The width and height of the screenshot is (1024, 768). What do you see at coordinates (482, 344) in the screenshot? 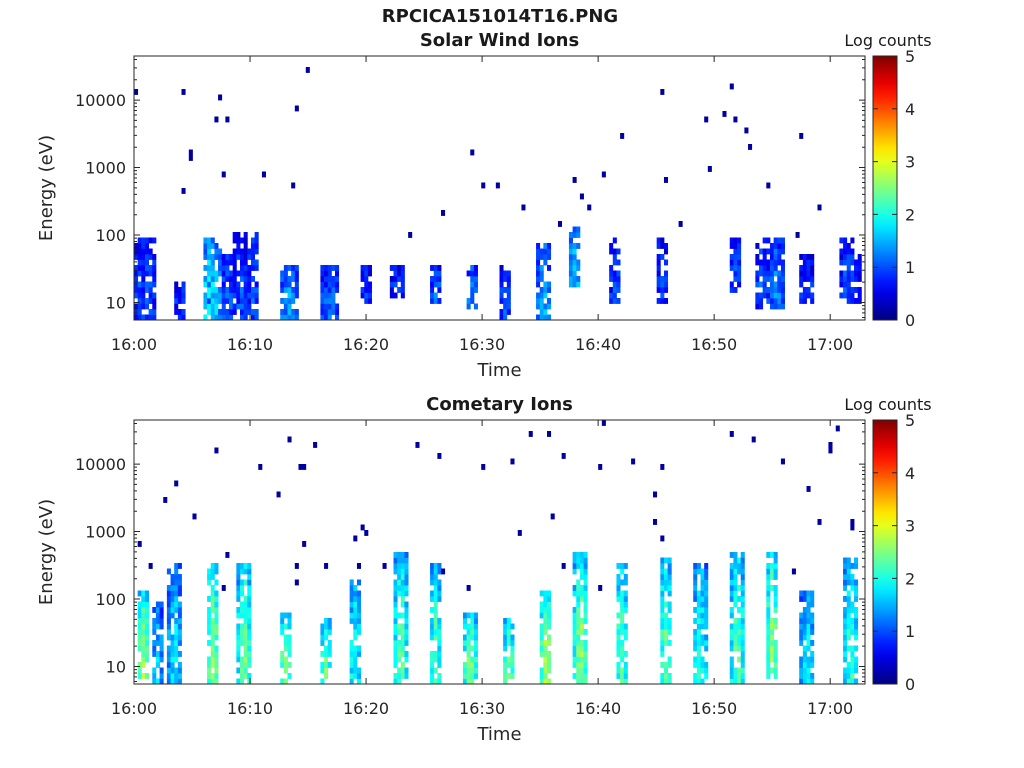
I see `x-tick-label-solar-wind: 16:30` at bounding box center [482, 344].